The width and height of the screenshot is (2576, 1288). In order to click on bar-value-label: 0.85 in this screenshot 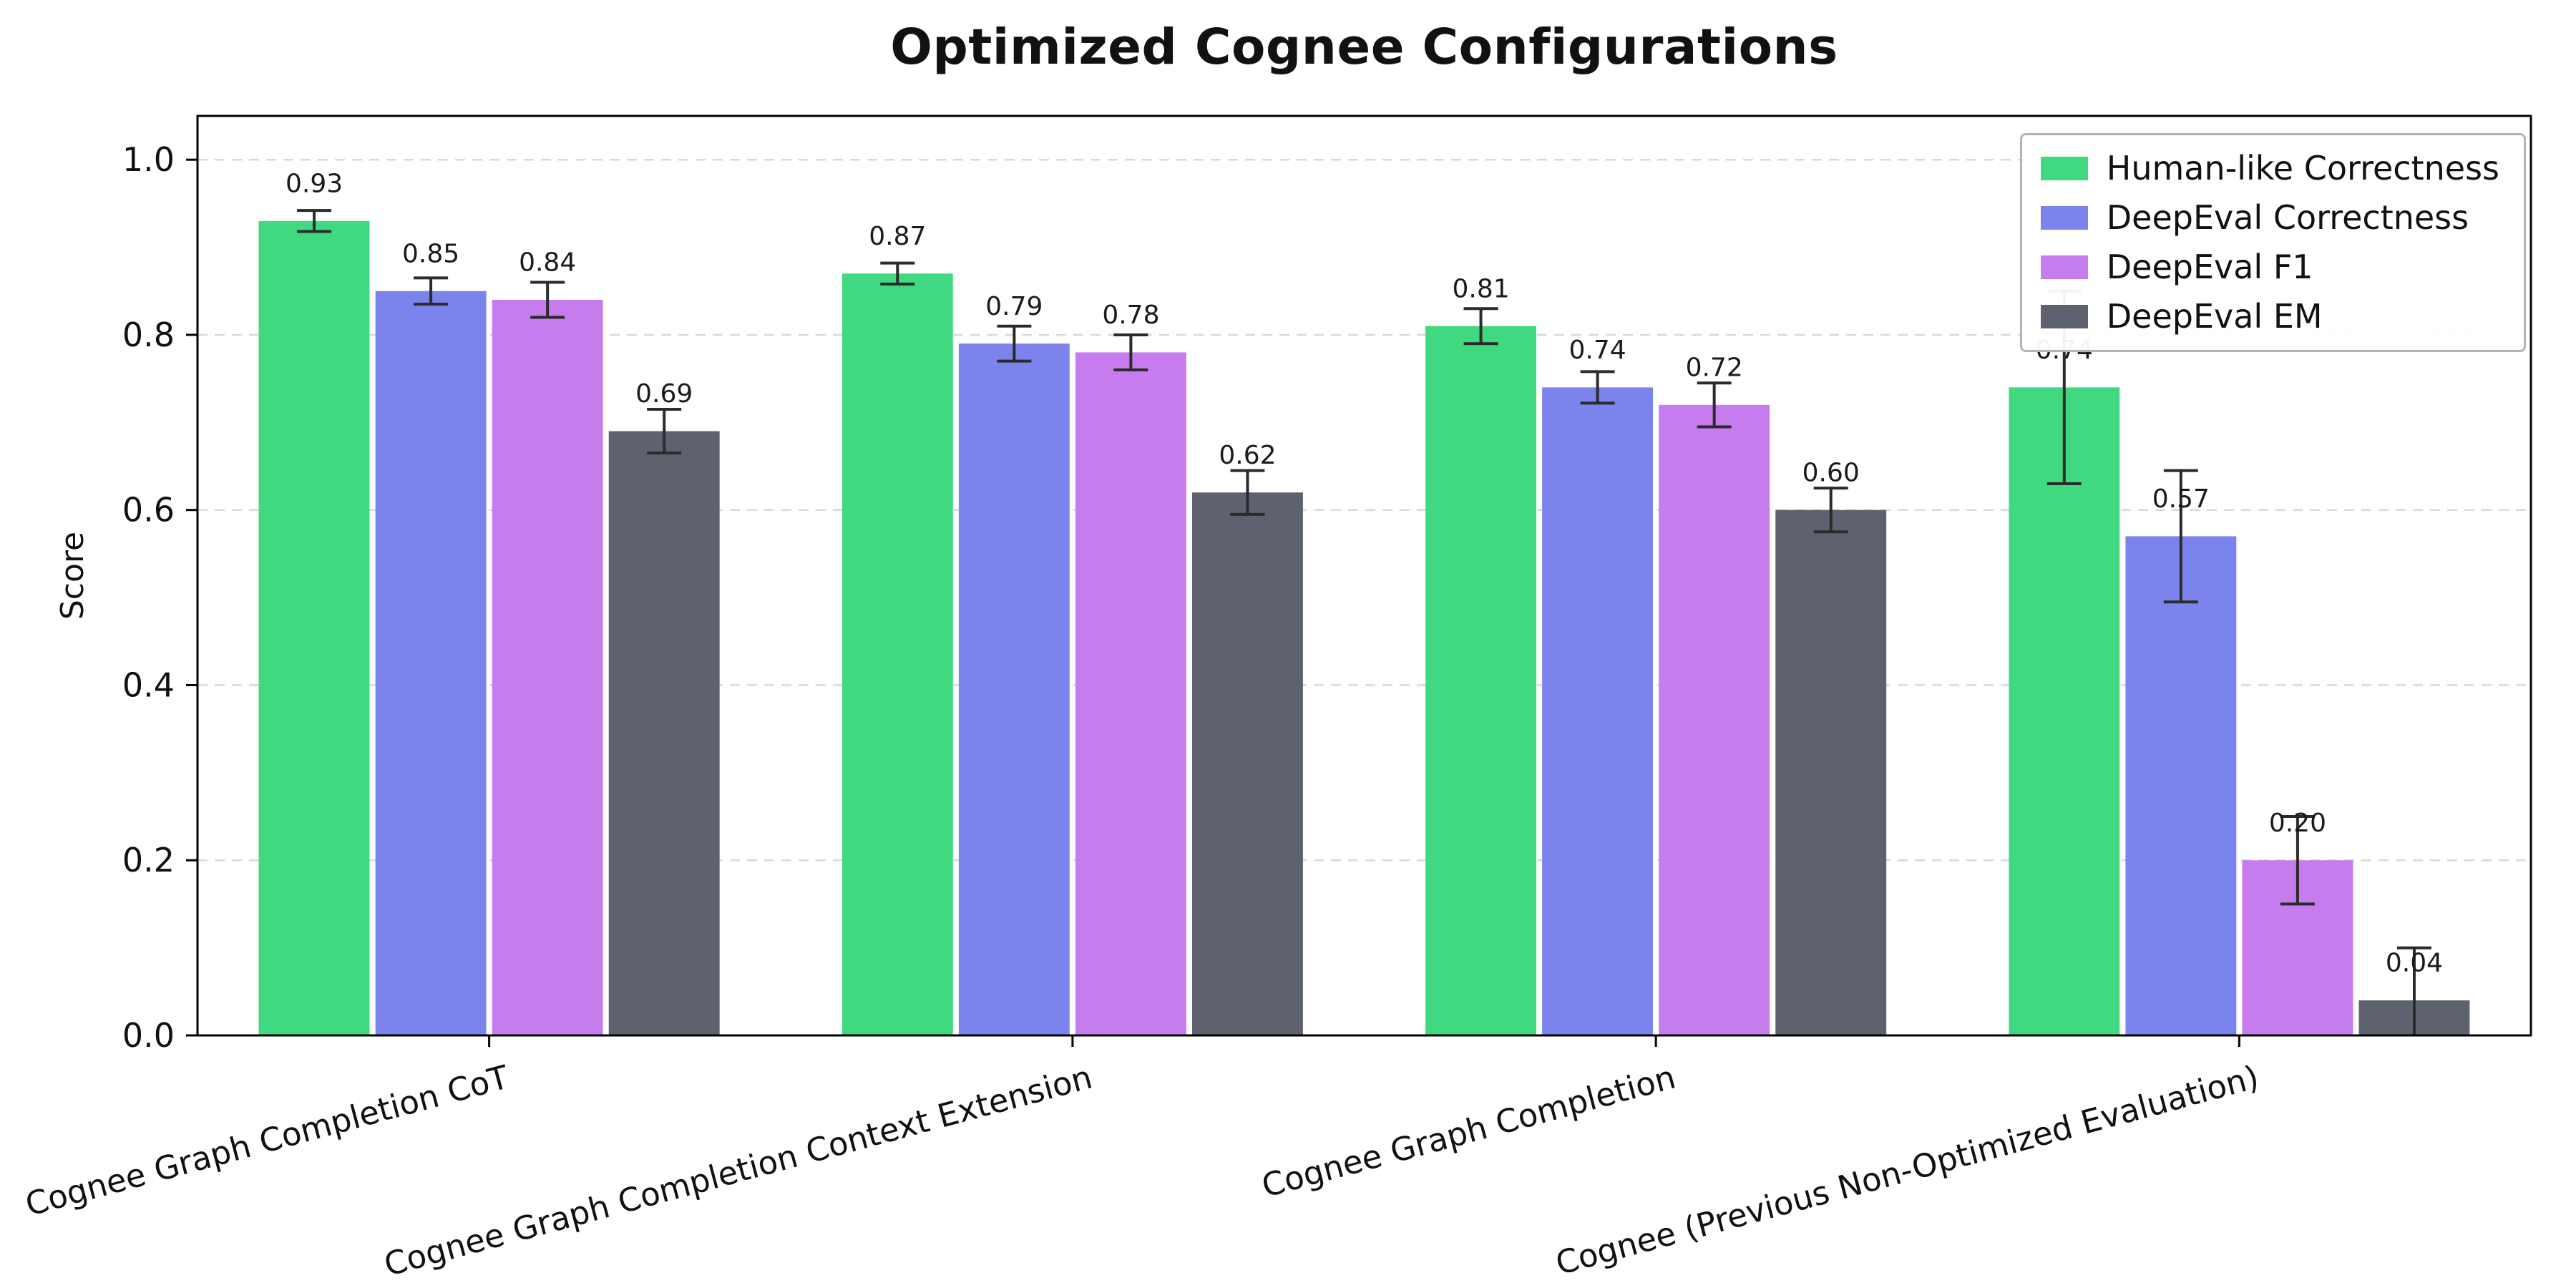, I will do `click(430, 253)`.